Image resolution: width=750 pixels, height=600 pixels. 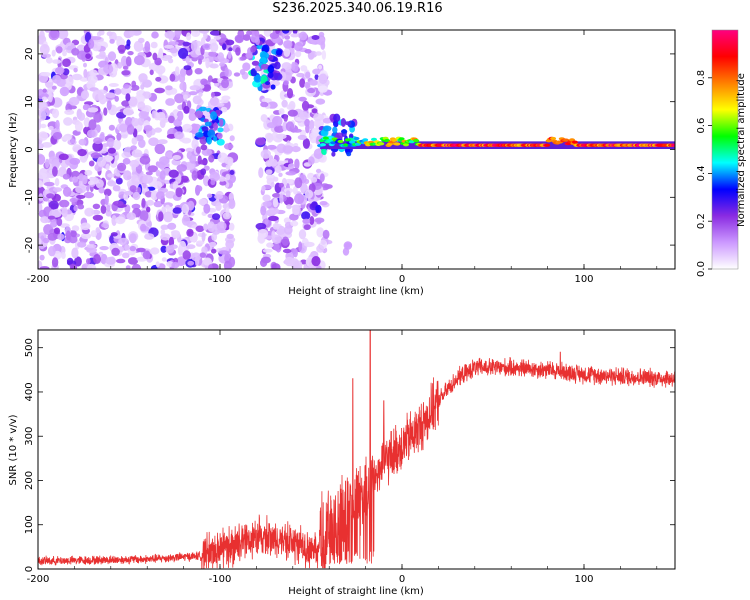 What do you see at coordinates (29, 149) in the screenshot?
I see `y-tick-label: 0` at bounding box center [29, 149].